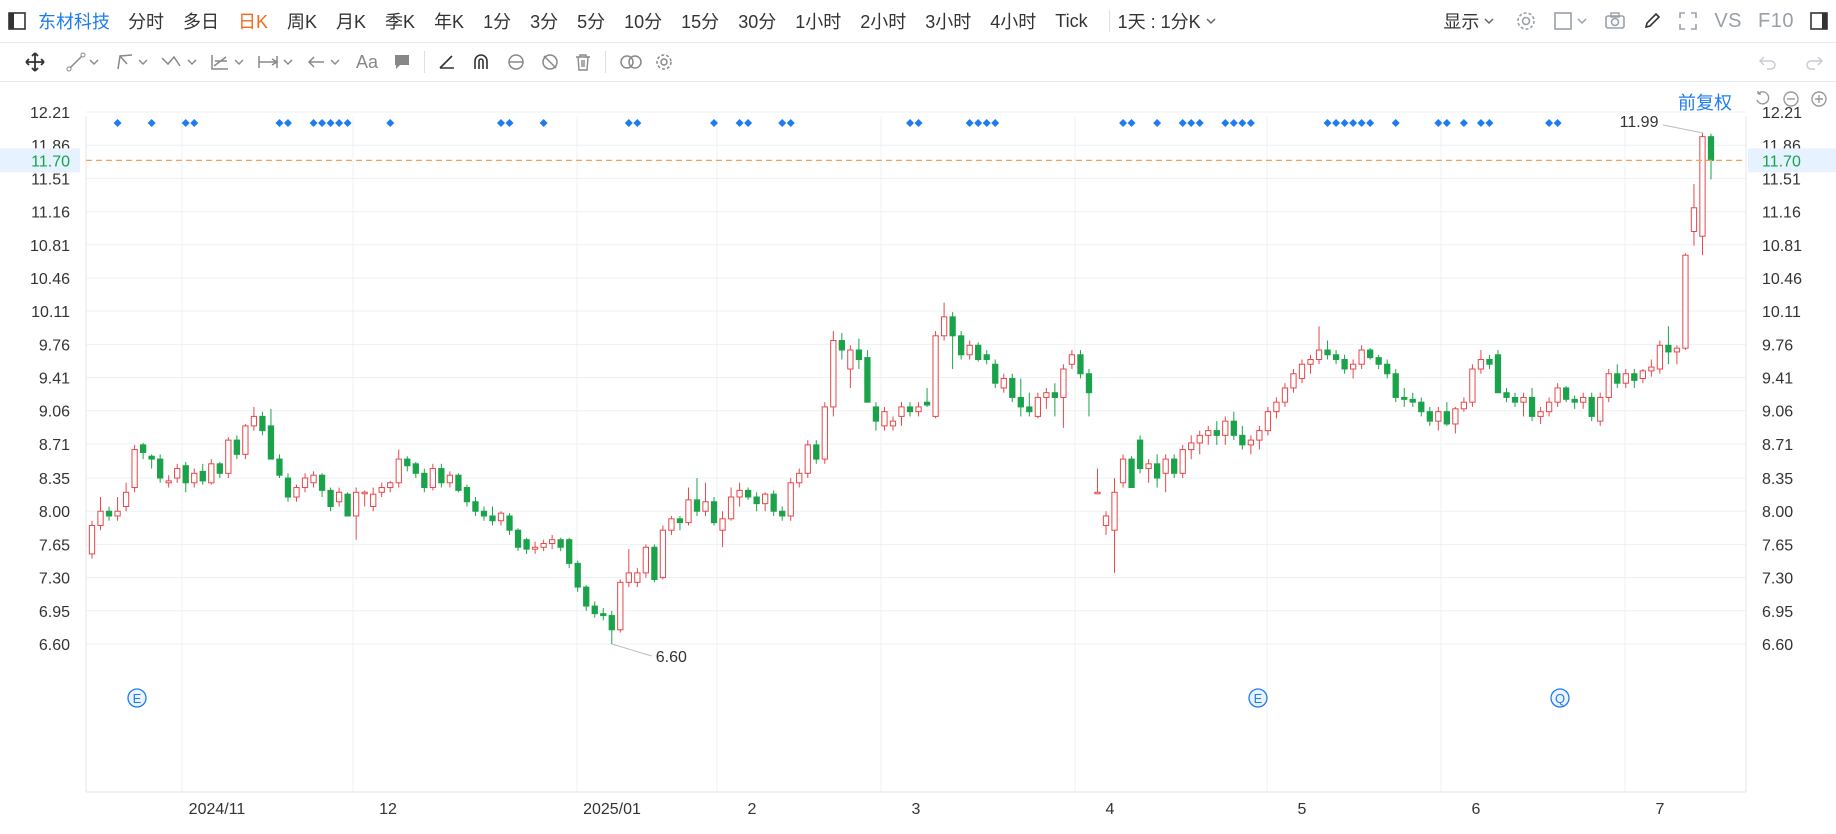 The width and height of the screenshot is (1836, 834). I want to click on hide-drawings-icon, so click(550, 62).